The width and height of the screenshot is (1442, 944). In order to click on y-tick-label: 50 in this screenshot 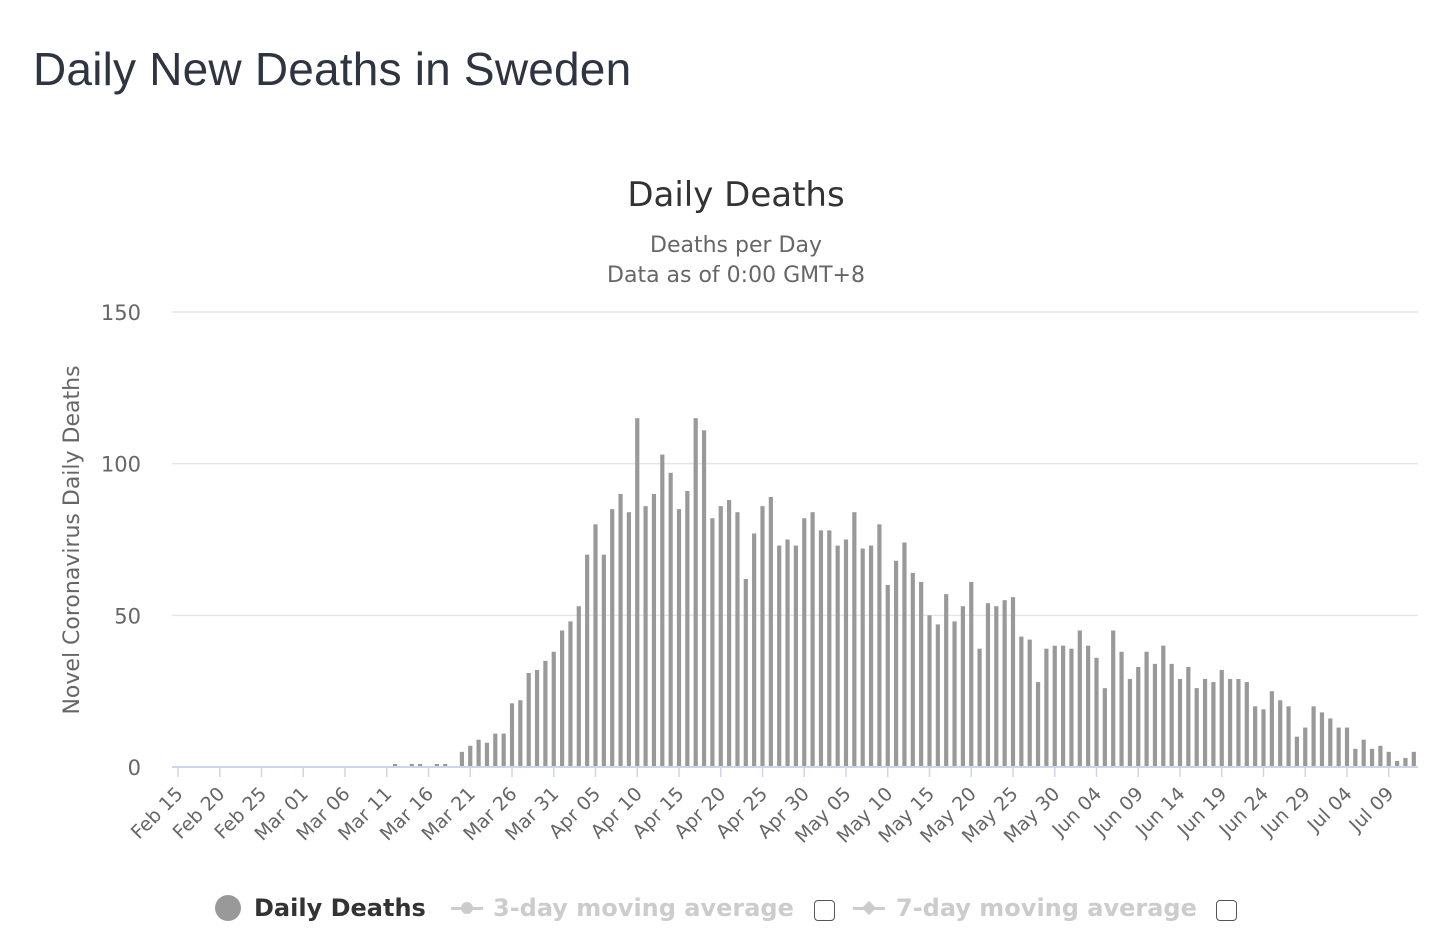, I will do `click(127, 616)`.